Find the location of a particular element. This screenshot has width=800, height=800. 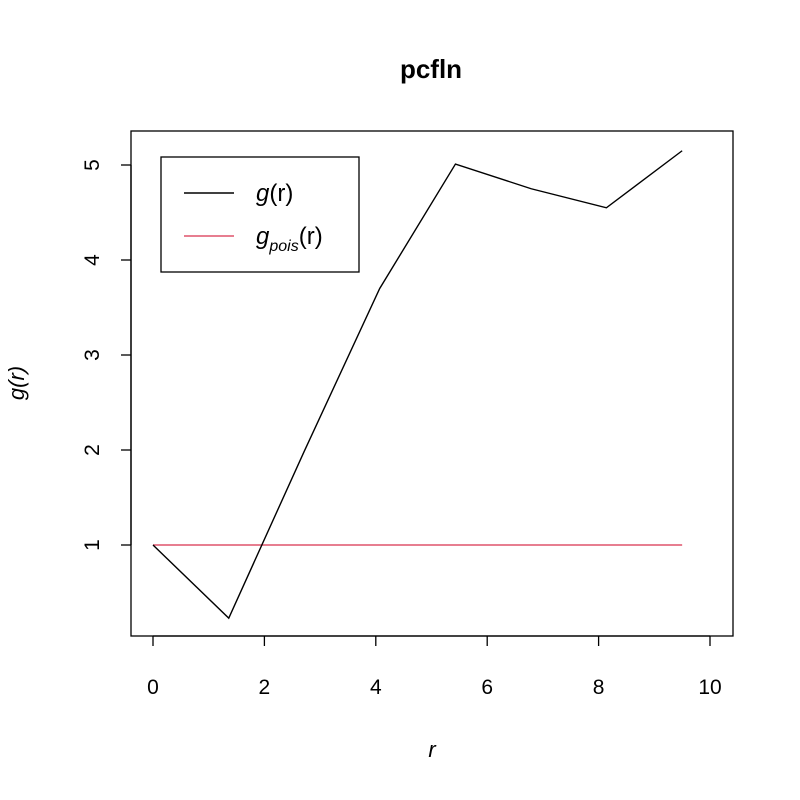

x-tick-label: 10 is located at coordinates (709, 687).